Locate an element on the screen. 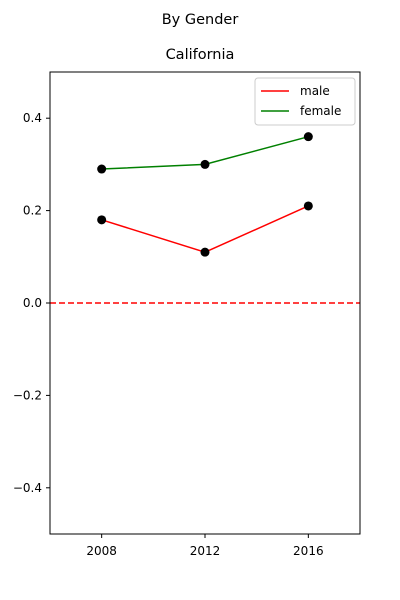 Image resolution: width=400 pixels, height=600 pixels. x-tick-label: 2012 is located at coordinates (205, 551).